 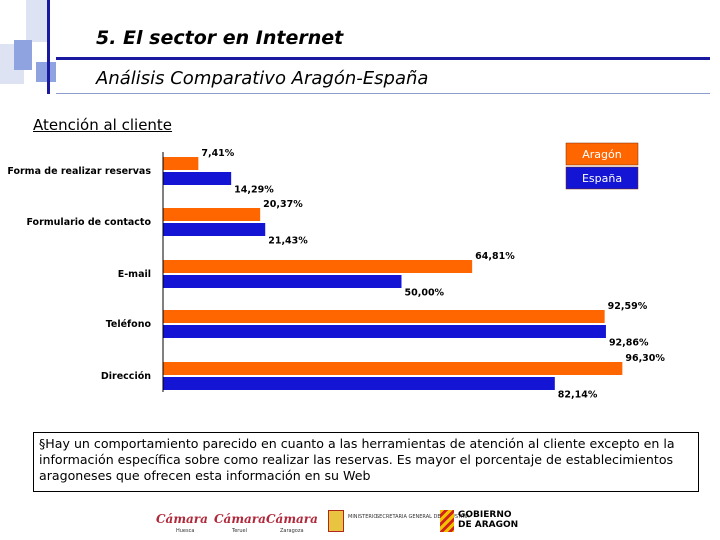 What do you see at coordinates (645, 358) in the screenshot?
I see `data-label: 96,30%` at bounding box center [645, 358].